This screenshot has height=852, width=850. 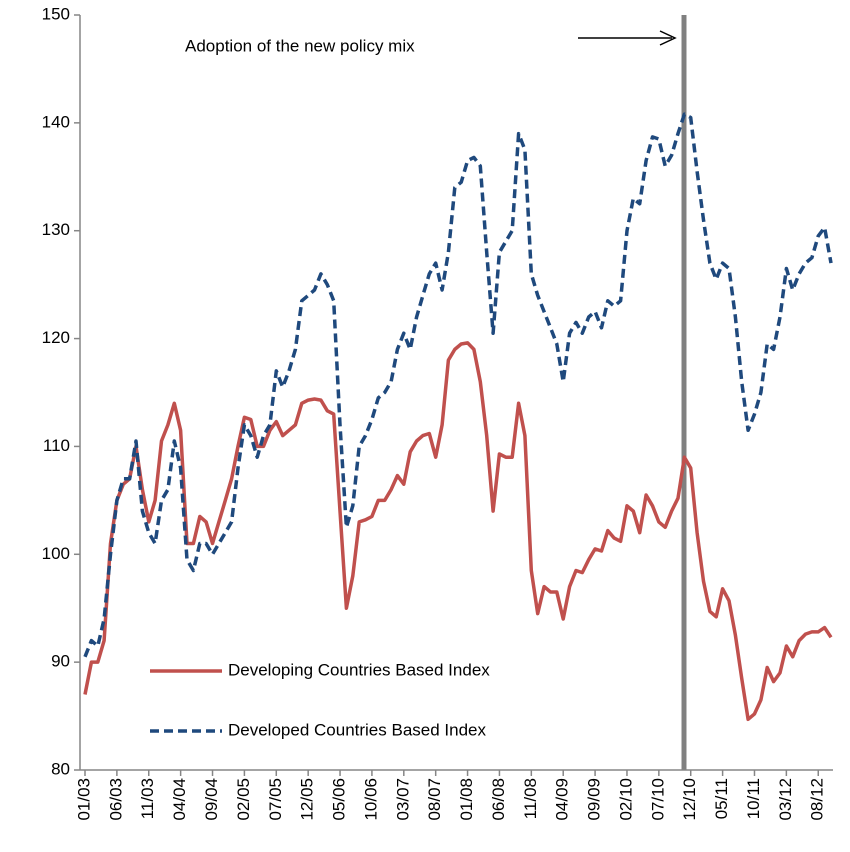 I want to click on x-tick-label: 02/10, so click(x=625, y=799).